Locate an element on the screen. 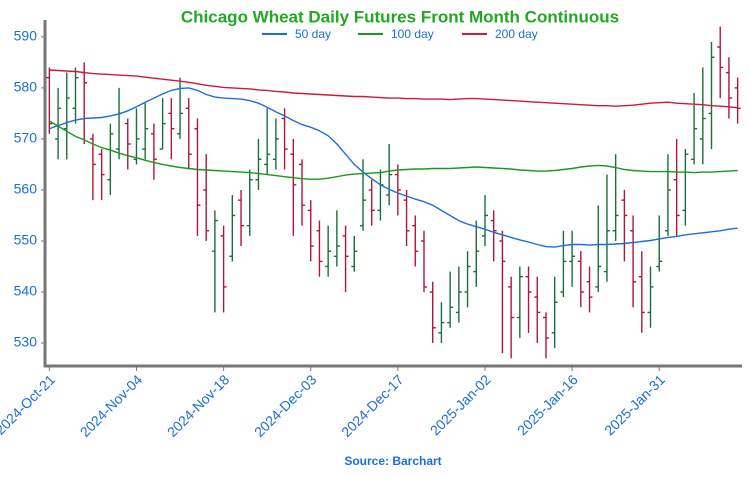 The width and height of the screenshot is (750, 479). x-tick-label: 2025-Jan-16 is located at coordinates (547, 404).